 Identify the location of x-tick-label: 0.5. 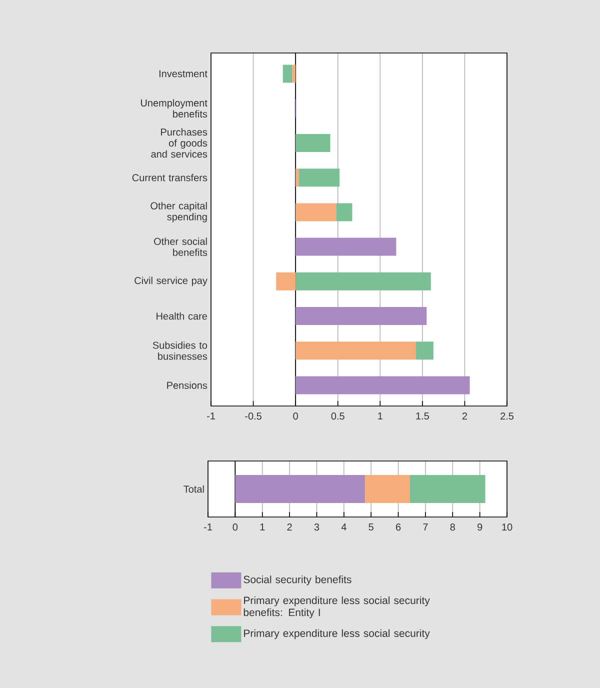
(337, 416).